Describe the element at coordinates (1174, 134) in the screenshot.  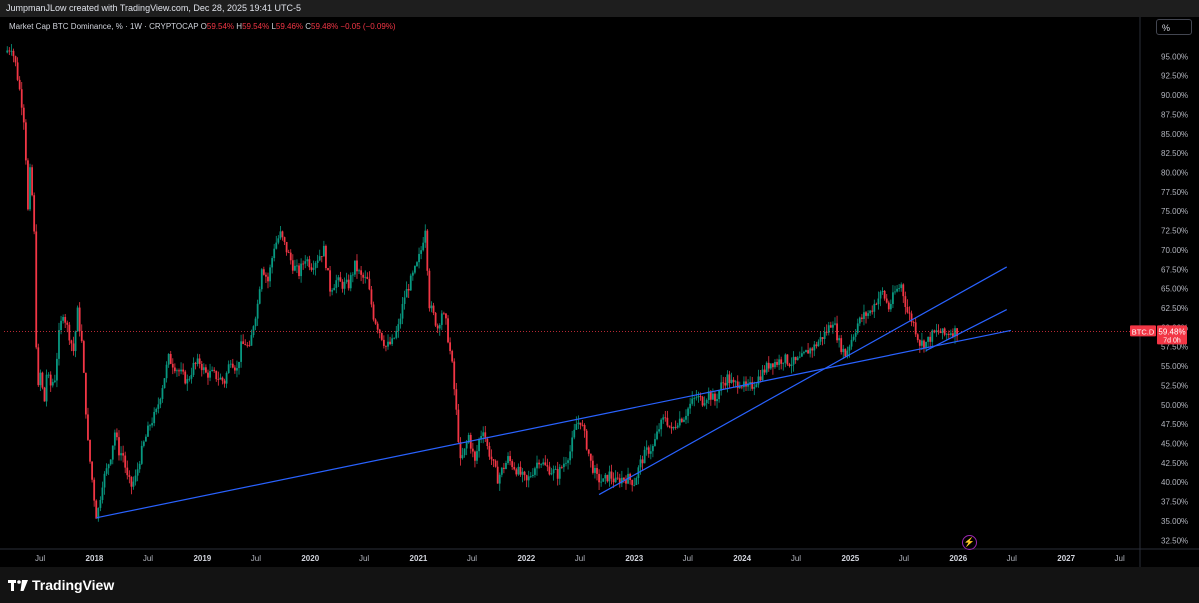
I see `y-tick-label: 85.00%` at that location.